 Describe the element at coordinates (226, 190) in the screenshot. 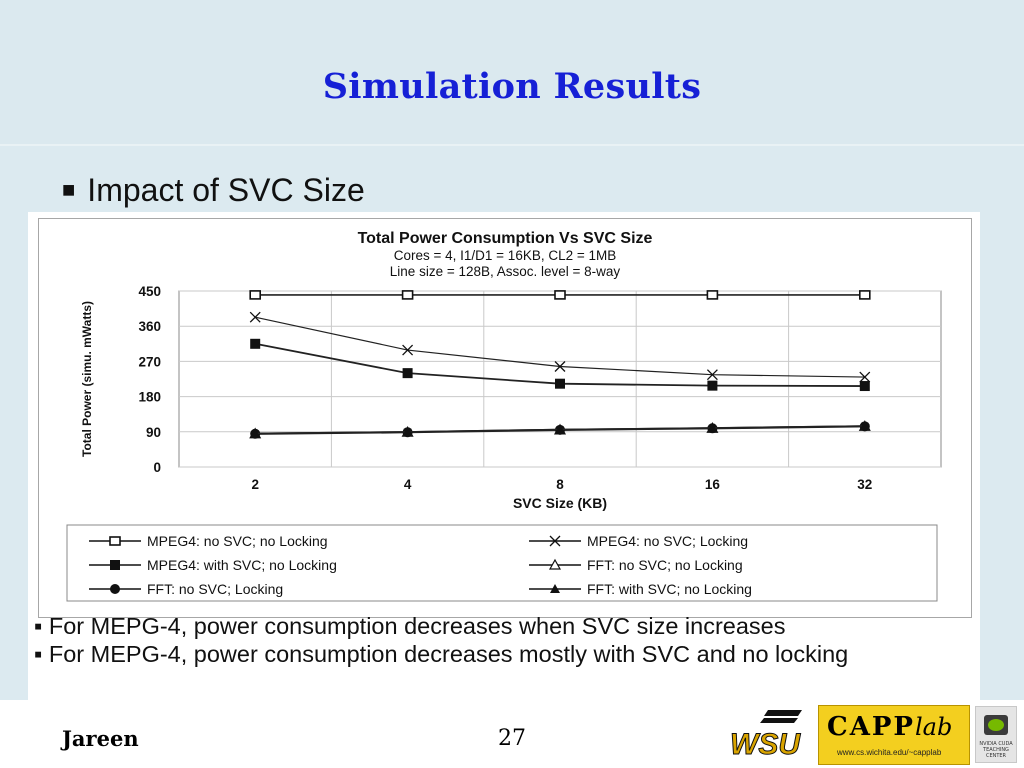

I see `bullet-text: Impact of SVC Size` at that location.